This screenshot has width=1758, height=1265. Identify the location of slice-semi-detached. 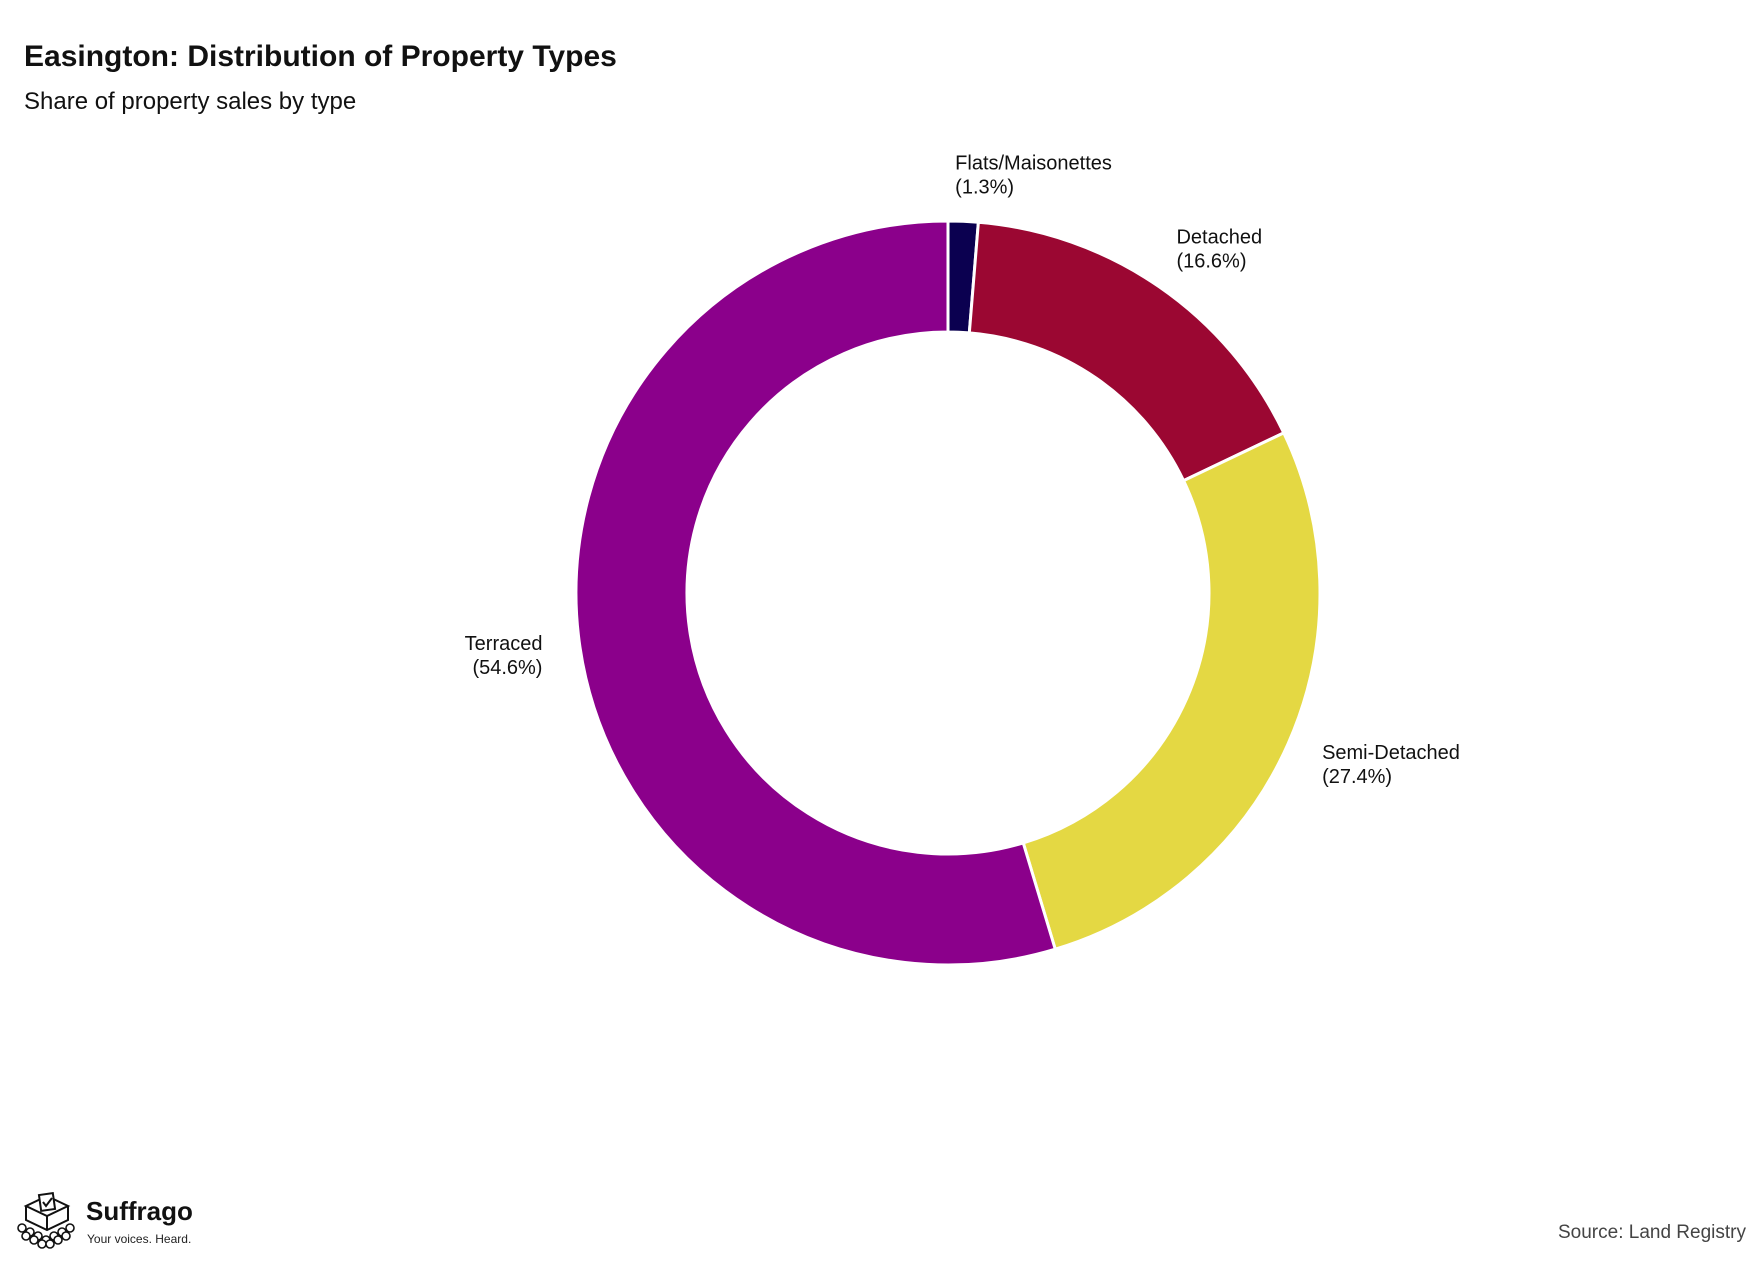
(1171, 691).